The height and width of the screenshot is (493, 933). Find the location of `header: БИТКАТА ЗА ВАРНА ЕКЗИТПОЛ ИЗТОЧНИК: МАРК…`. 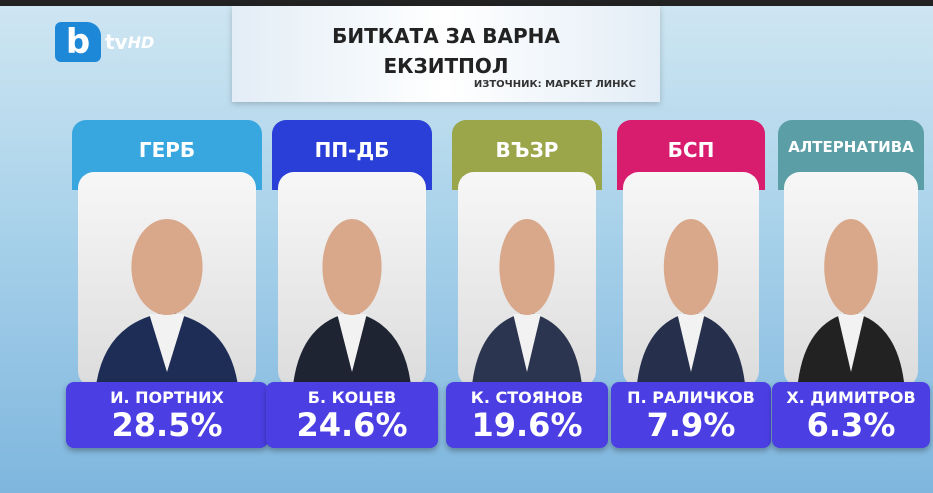

header: БИТКАТА ЗА ВАРНА ЕКЗИТПОЛ ИЗТОЧНИК: МАРК… is located at coordinates (446, 54).